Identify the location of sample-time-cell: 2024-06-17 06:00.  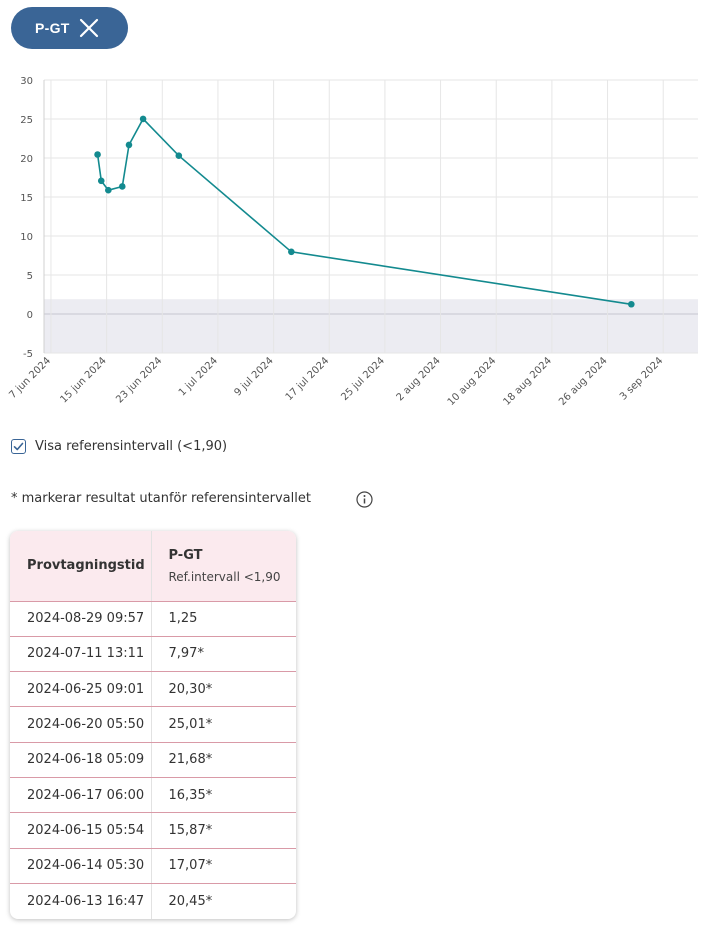
(81, 795).